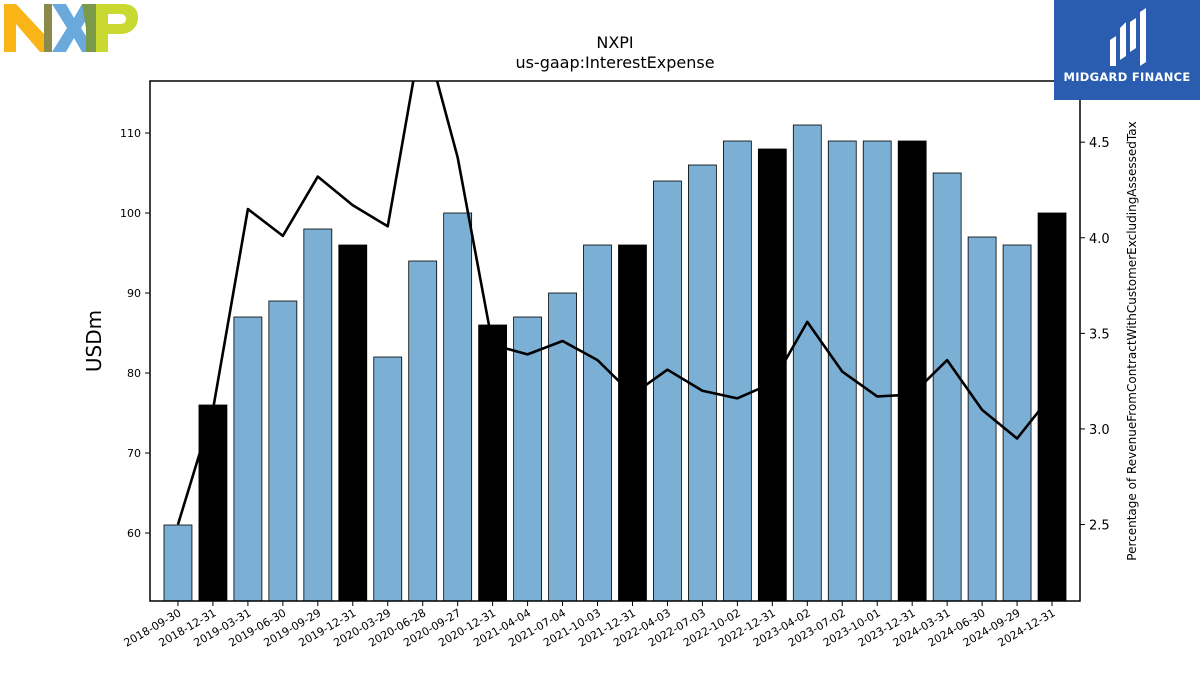 The width and height of the screenshot is (1200, 675). I want to click on y-tick-label: 110, so click(130, 133).